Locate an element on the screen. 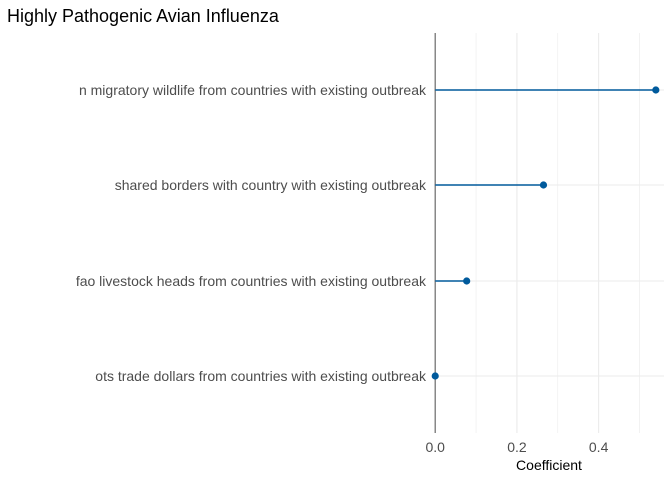  chart-title: Highly Pathogenic Avian Influenza is located at coordinates (143, 16).